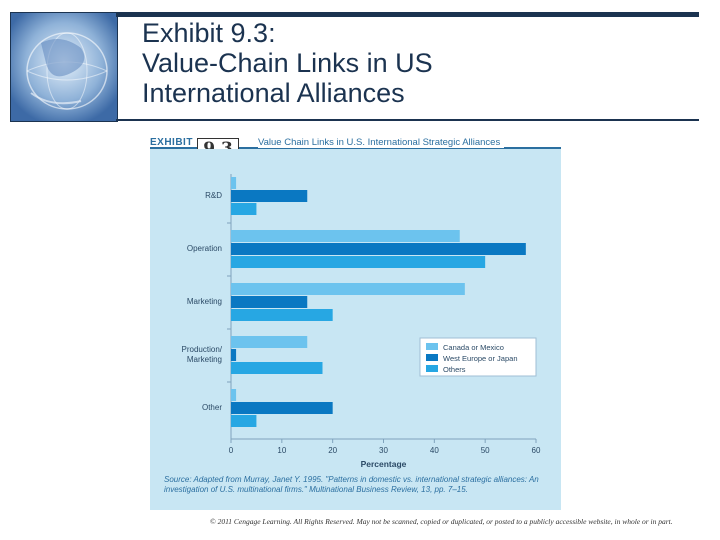 This screenshot has width=720, height=540. I want to click on x-tick-label: 0, so click(231, 450).